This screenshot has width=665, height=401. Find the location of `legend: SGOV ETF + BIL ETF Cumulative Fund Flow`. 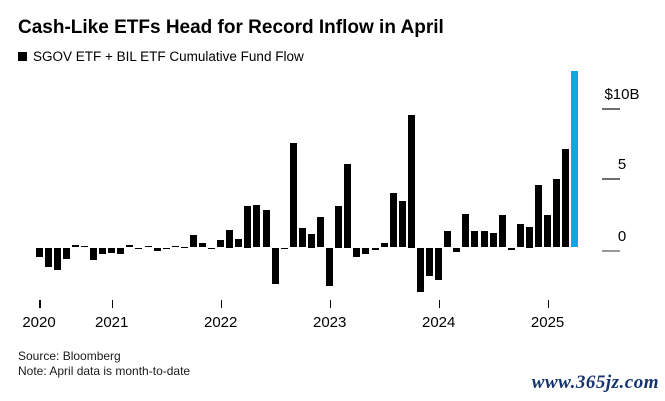

legend: SGOV ETF + BIL ETF Cumulative Fund Flow is located at coordinates (161, 56).